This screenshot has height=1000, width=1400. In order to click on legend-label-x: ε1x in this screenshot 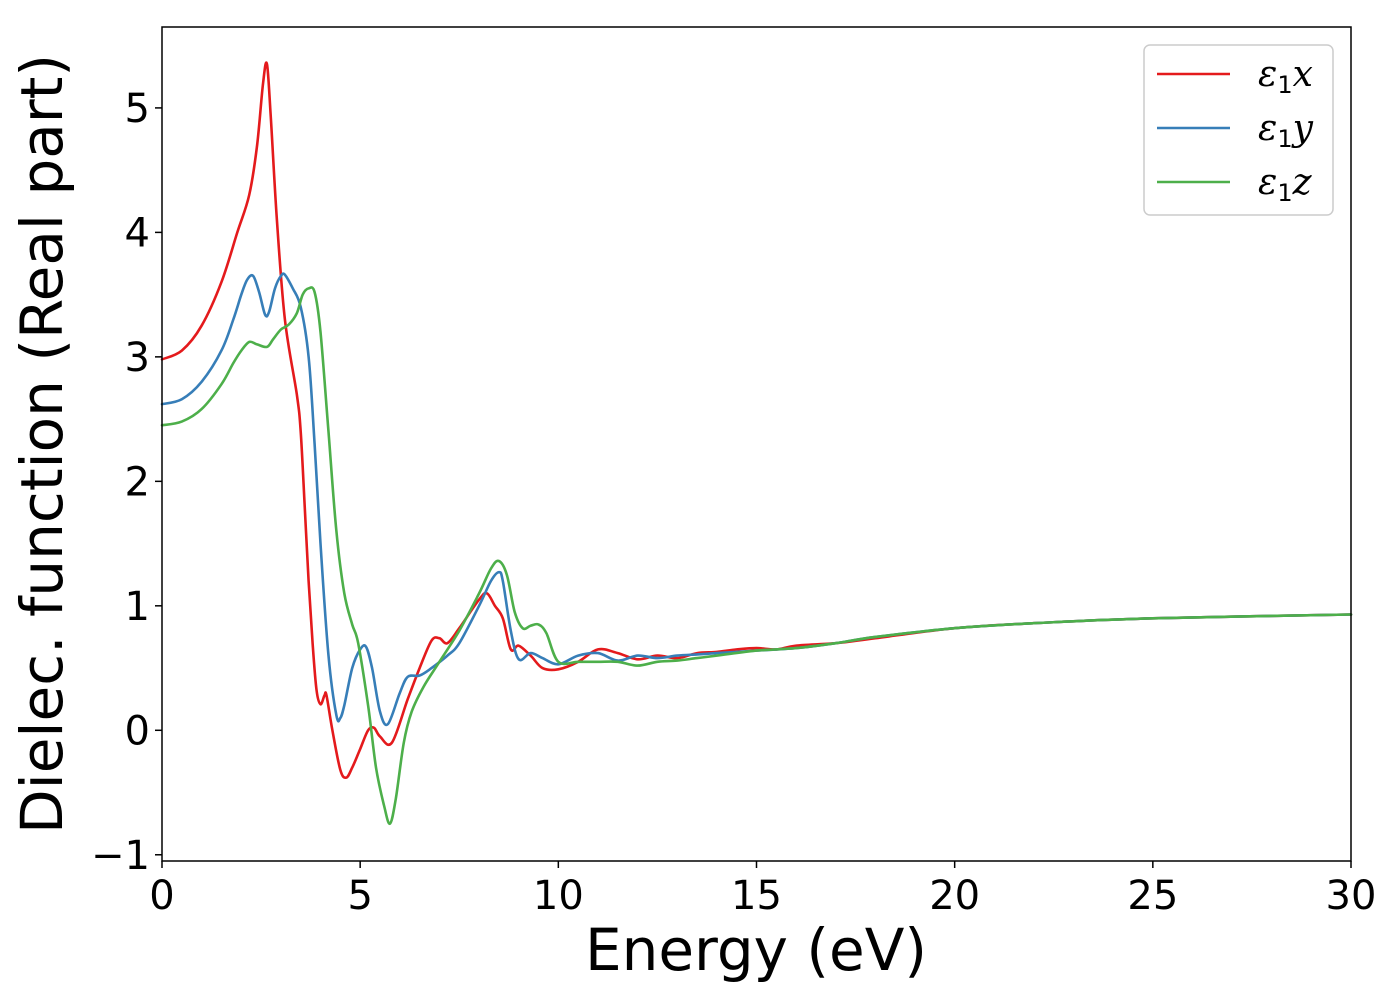, I will do `click(1285, 76)`.